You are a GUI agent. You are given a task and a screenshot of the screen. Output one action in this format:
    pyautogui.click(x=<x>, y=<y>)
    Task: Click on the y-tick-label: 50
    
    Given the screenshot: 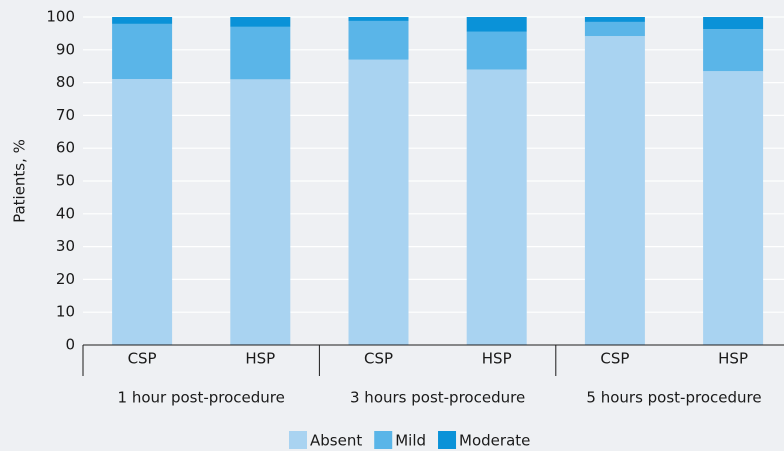 What is the action you would take?
    pyautogui.click(x=65, y=181)
    